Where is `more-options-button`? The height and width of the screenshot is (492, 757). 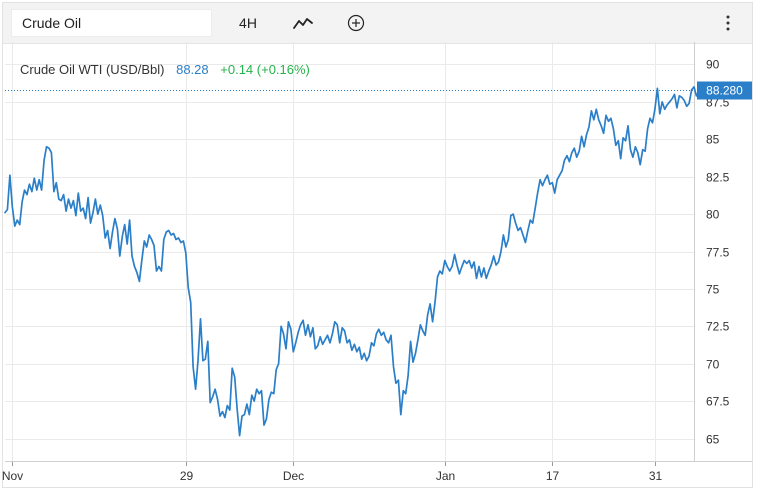
more-options-button is located at coordinates (728, 23).